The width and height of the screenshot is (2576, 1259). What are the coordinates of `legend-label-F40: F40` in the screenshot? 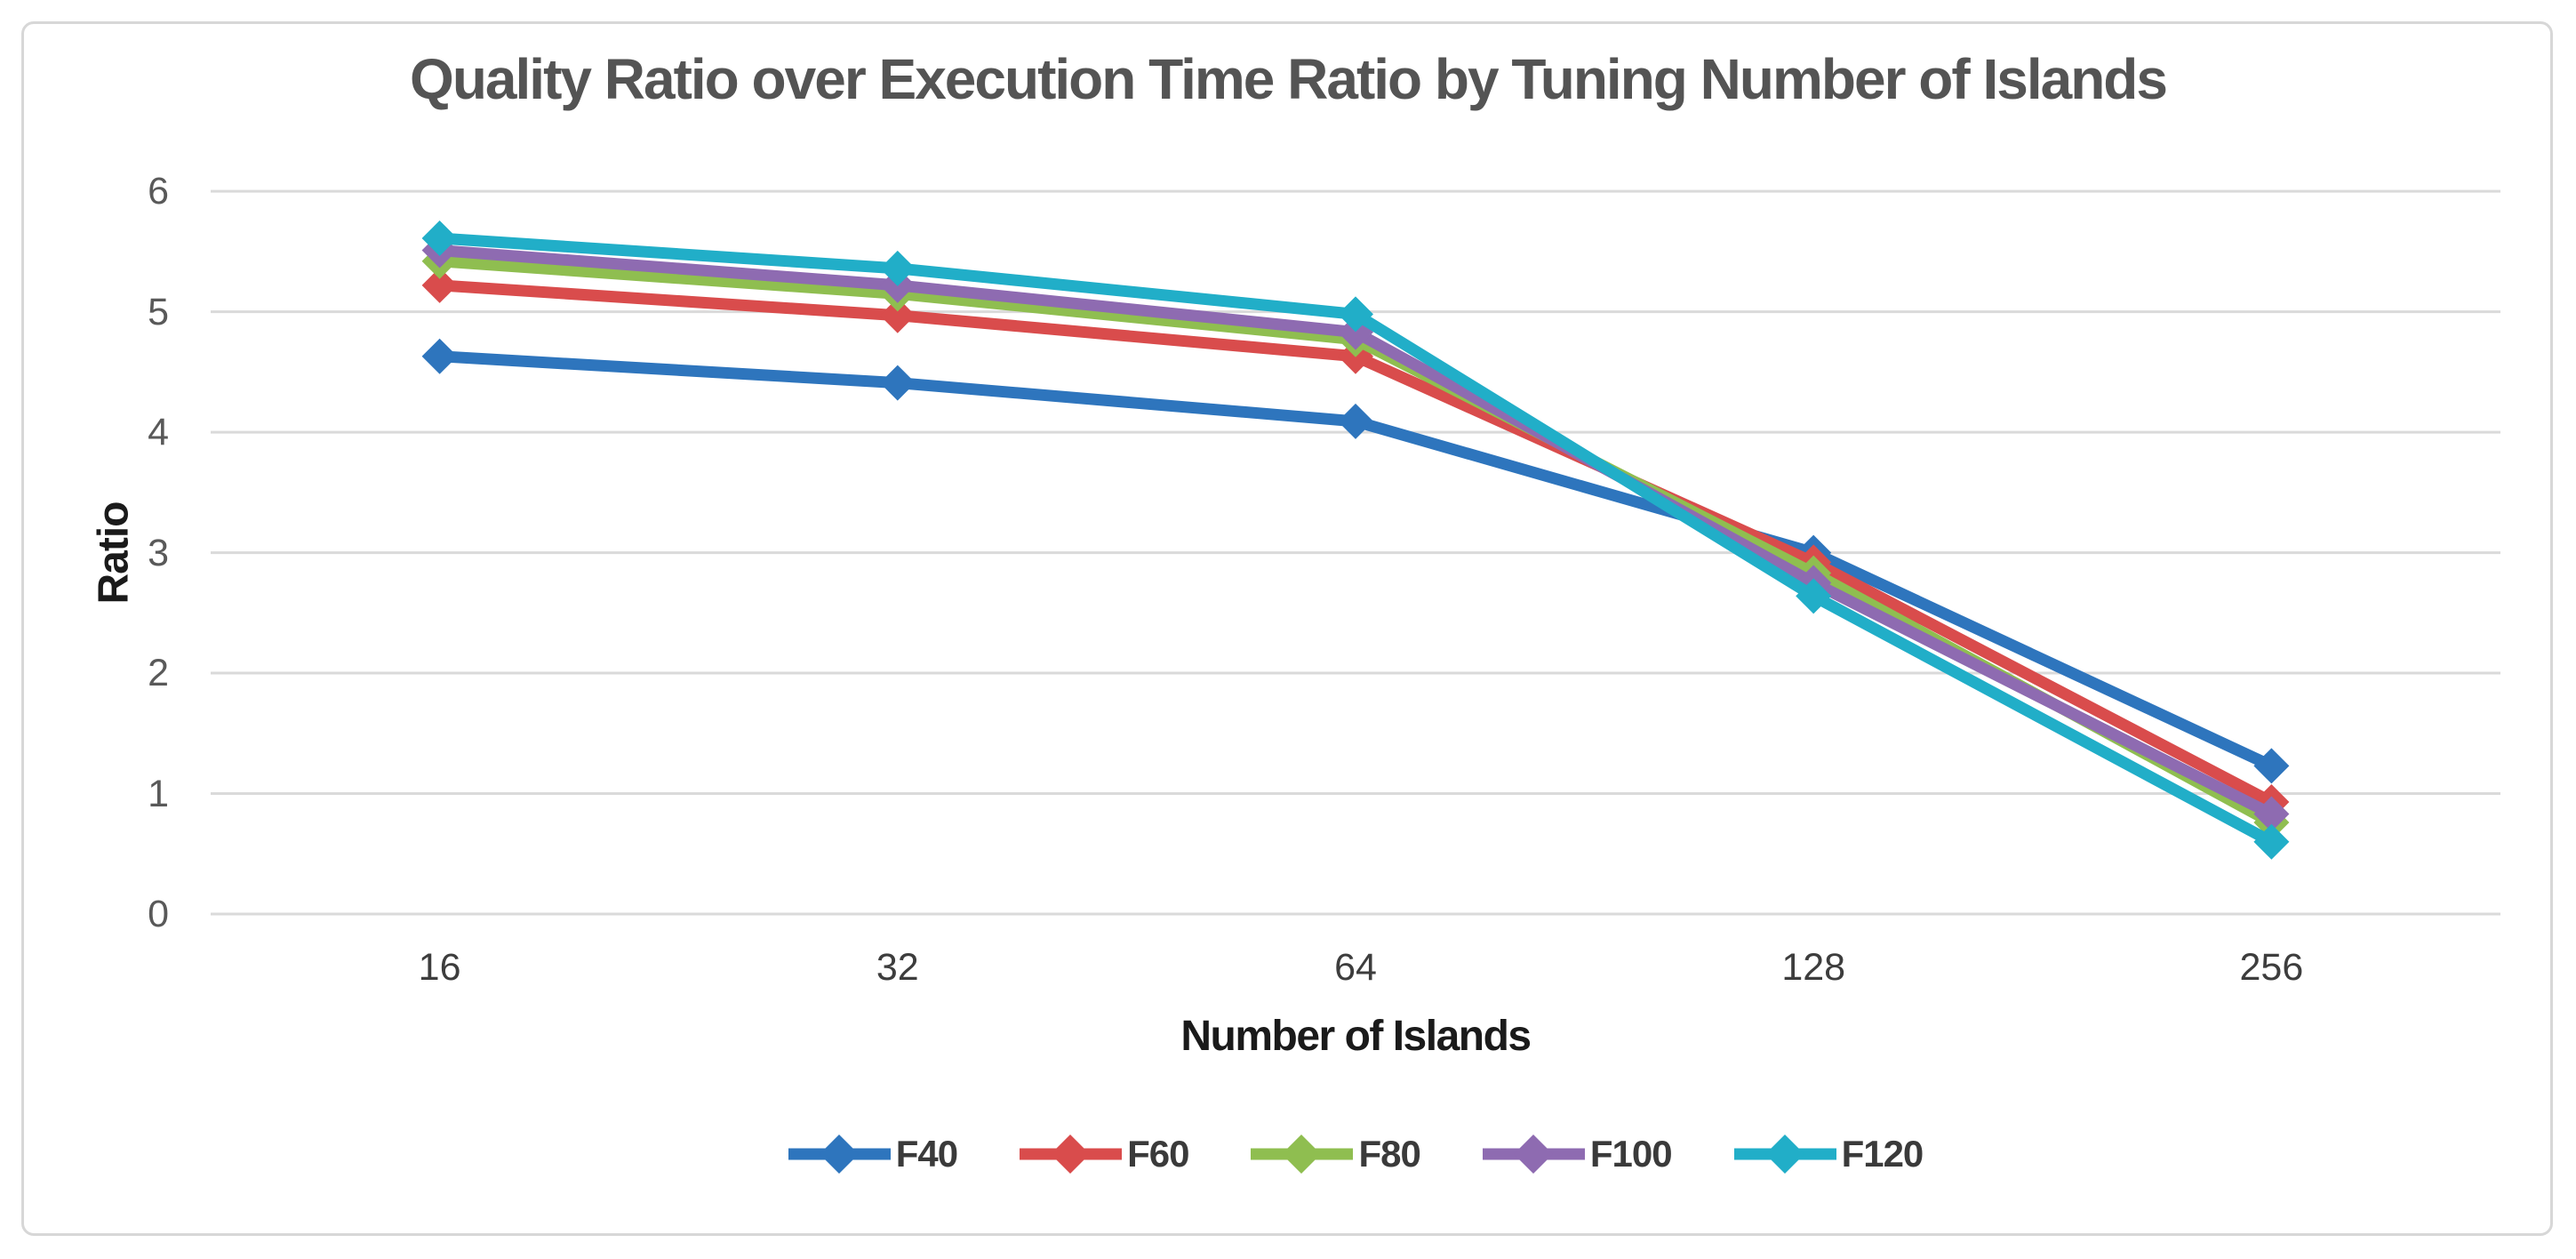 It's located at (926, 1154).